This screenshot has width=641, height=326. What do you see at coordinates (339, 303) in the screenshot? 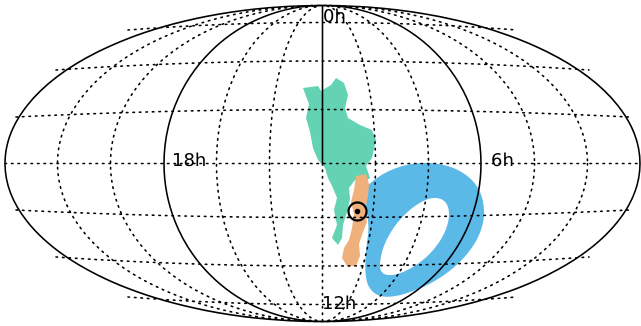
I see `ra-label-12h: 12h` at bounding box center [339, 303].